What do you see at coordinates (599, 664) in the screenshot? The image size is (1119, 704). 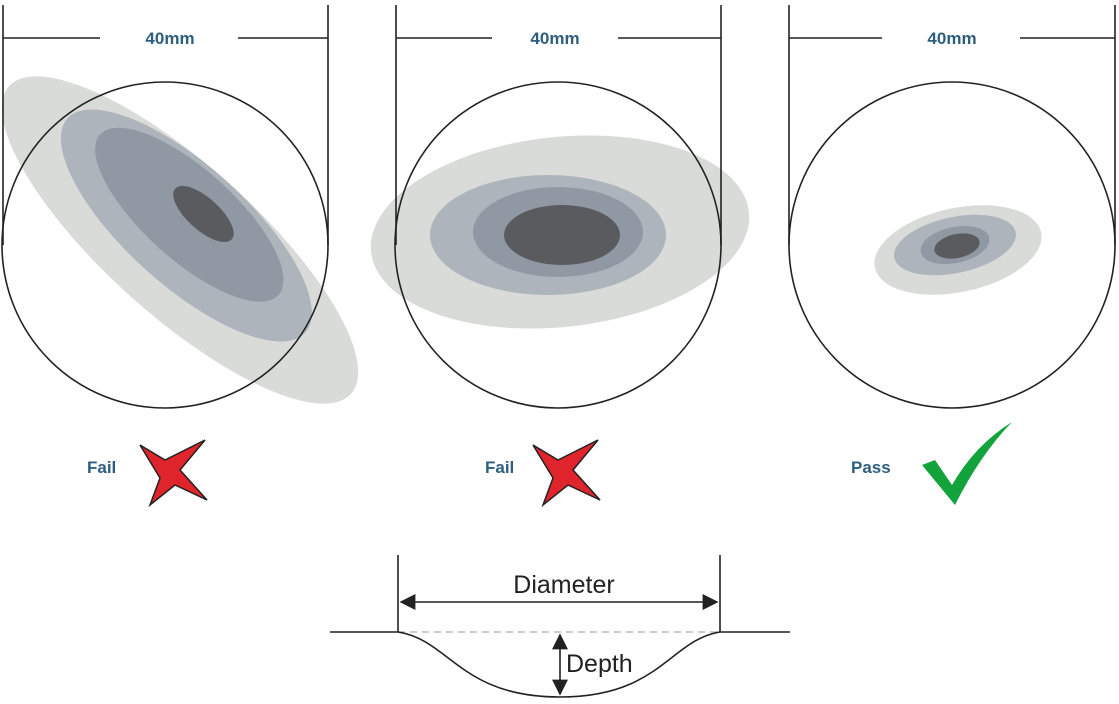 I see `depth-label: Depth` at bounding box center [599, 664].